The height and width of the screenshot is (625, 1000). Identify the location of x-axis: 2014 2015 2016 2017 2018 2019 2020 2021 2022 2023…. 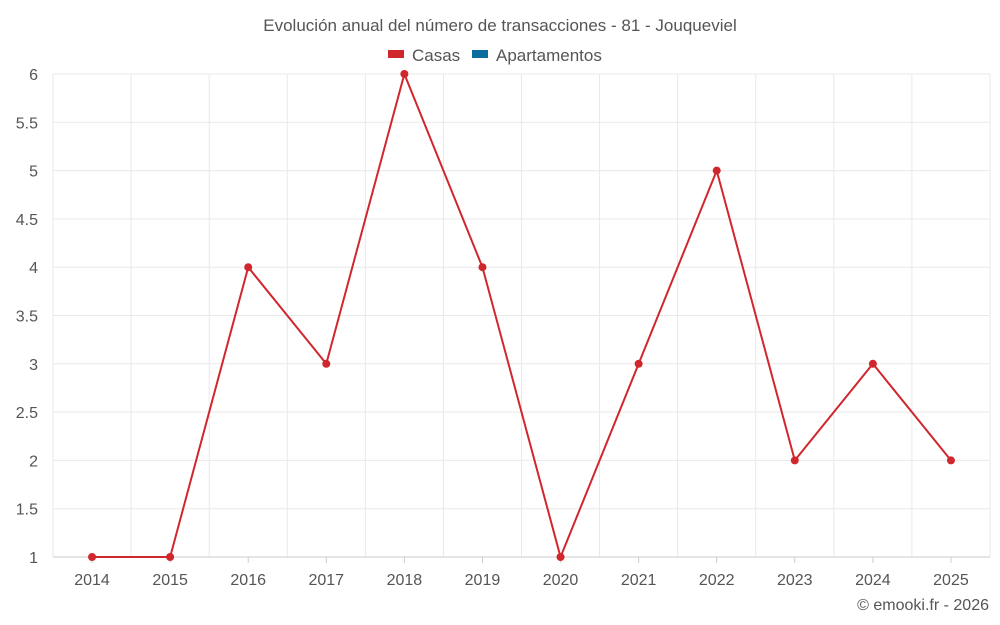
(521, 572).